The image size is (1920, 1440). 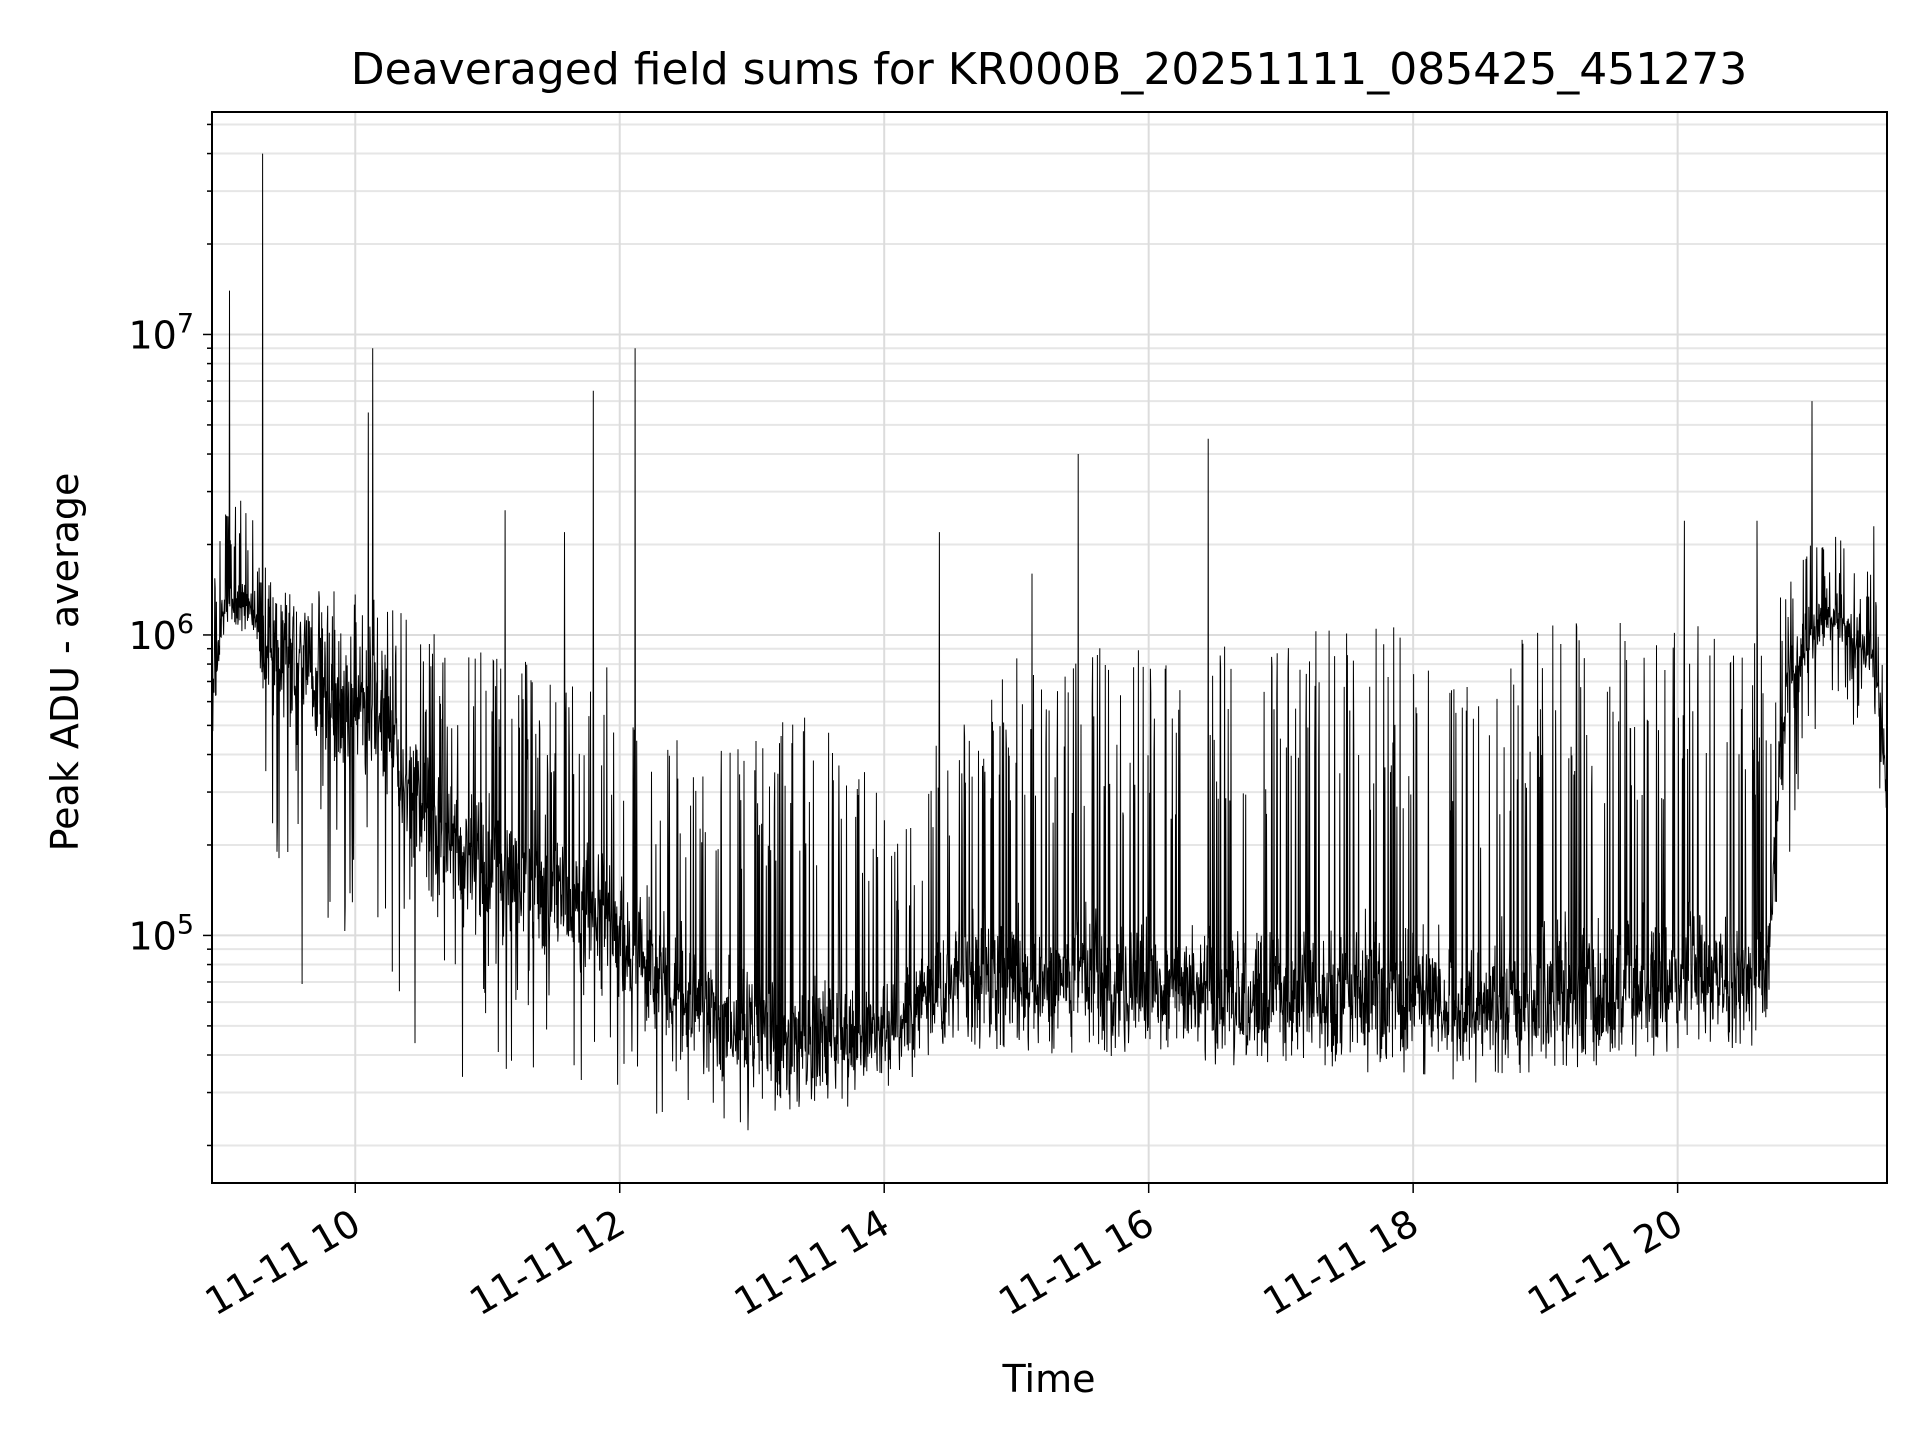 What do you see at coordinates (185, 624) in the screenshot?
I see `y-tick-exponent: 6` at bounding box center [185, 624].